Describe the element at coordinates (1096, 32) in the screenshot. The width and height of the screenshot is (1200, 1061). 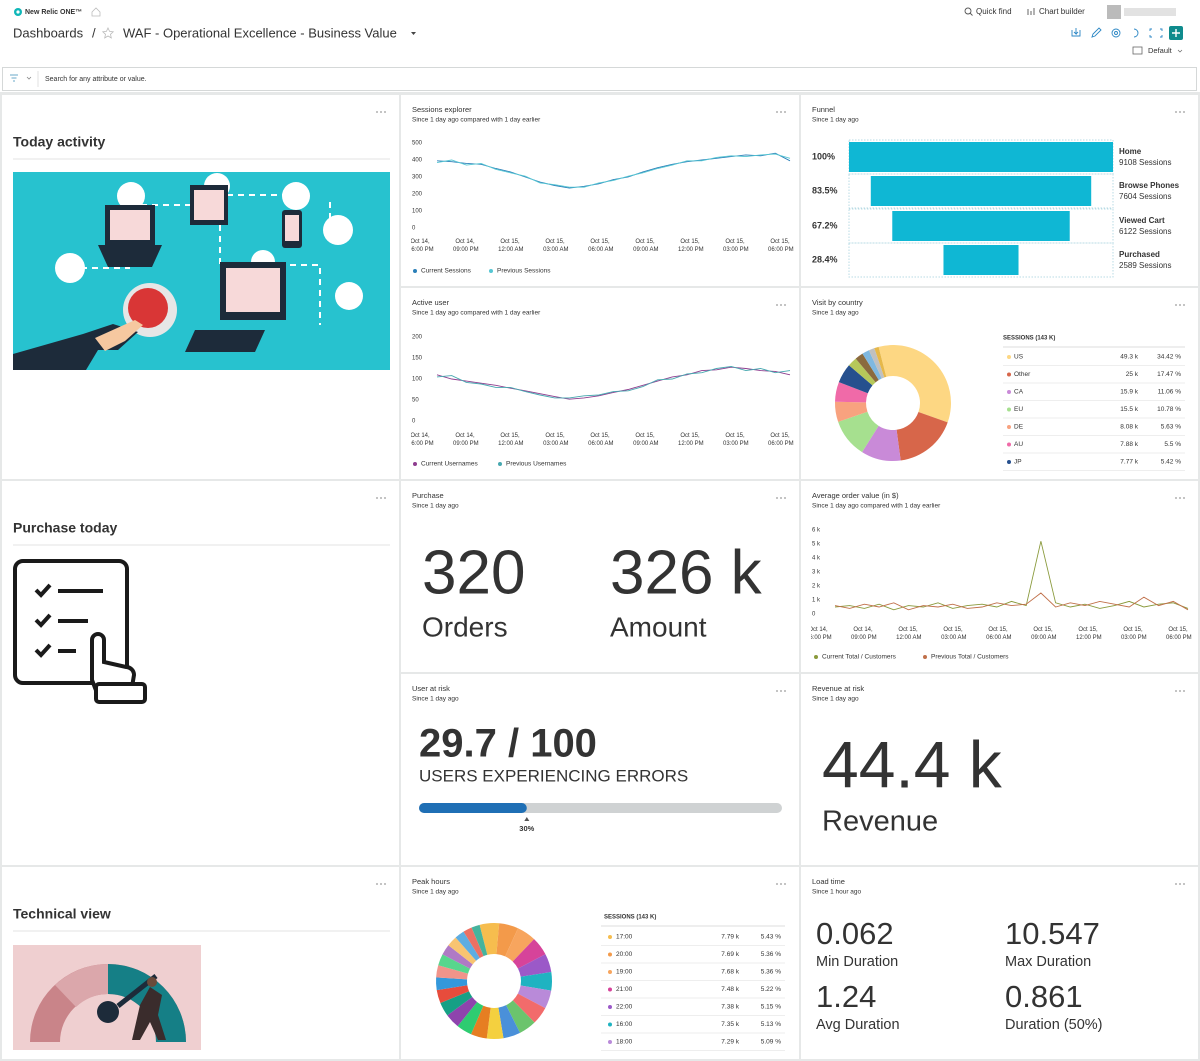
I see `edit-icon` at that location.